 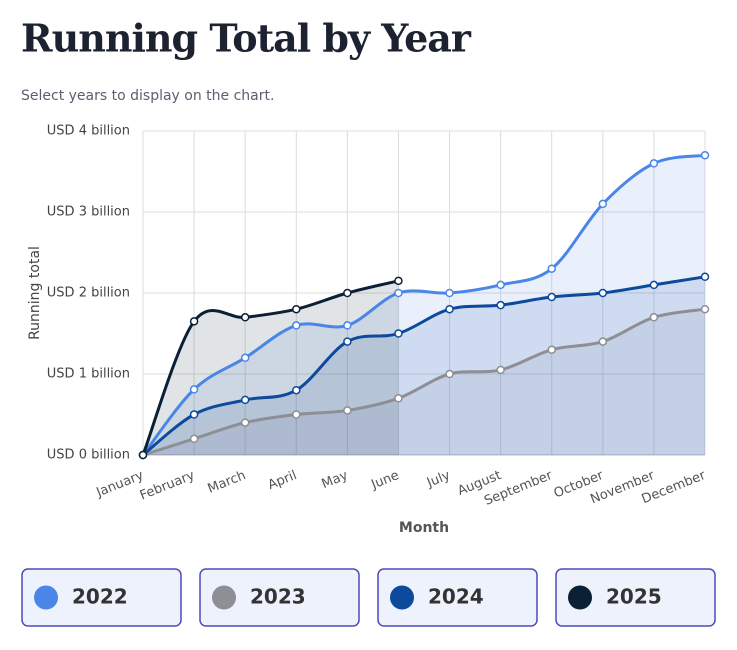 What do you see at coordinates (88, 374) in the screenshot?
I see `y-tick-label: USD 1 billion` at bounding box center [88, 374].